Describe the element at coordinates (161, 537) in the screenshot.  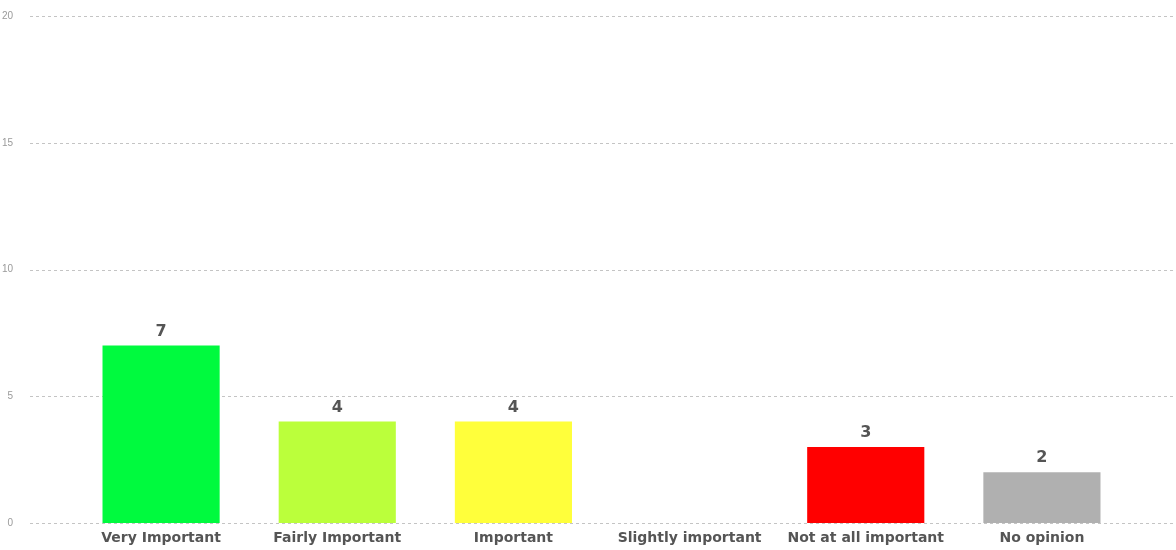
I see `x-tick-label: Very Important` at that location.